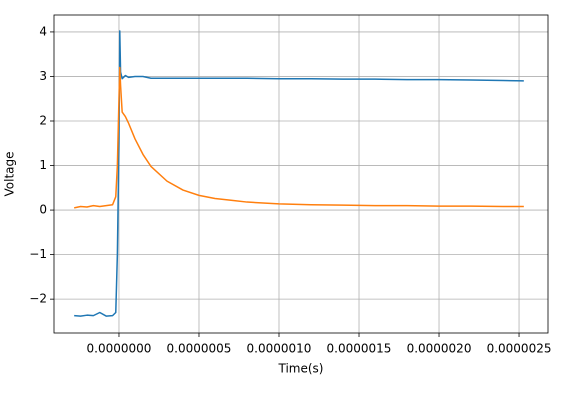 Image resolution: width=564 pixels, height=407 pixels. Describe the element at coordinates (43, 210) in the screenshot. I see `y-tick-label: 0` at that location.